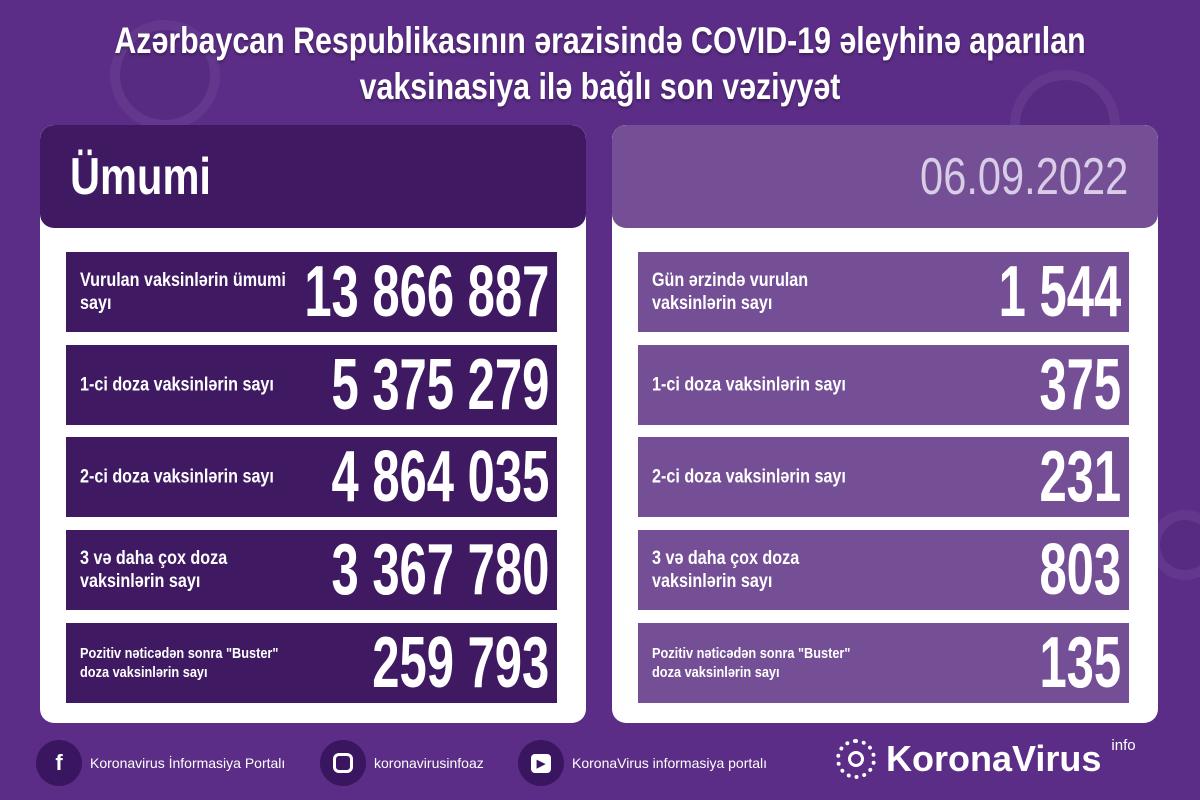  What do you see at coordinates (883, 477) in the screenshot?
I see `stat-row: 2-ci doza vaksinlərin sayı 231` at bounding box center [883, 477].